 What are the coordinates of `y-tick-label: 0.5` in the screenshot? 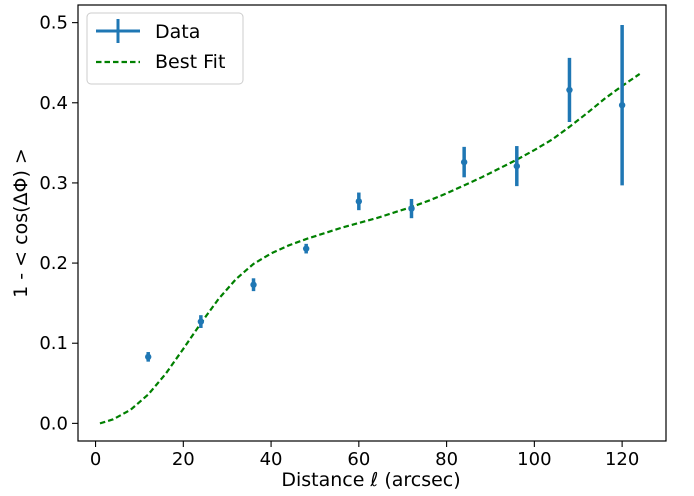 It's located at (53, 23).